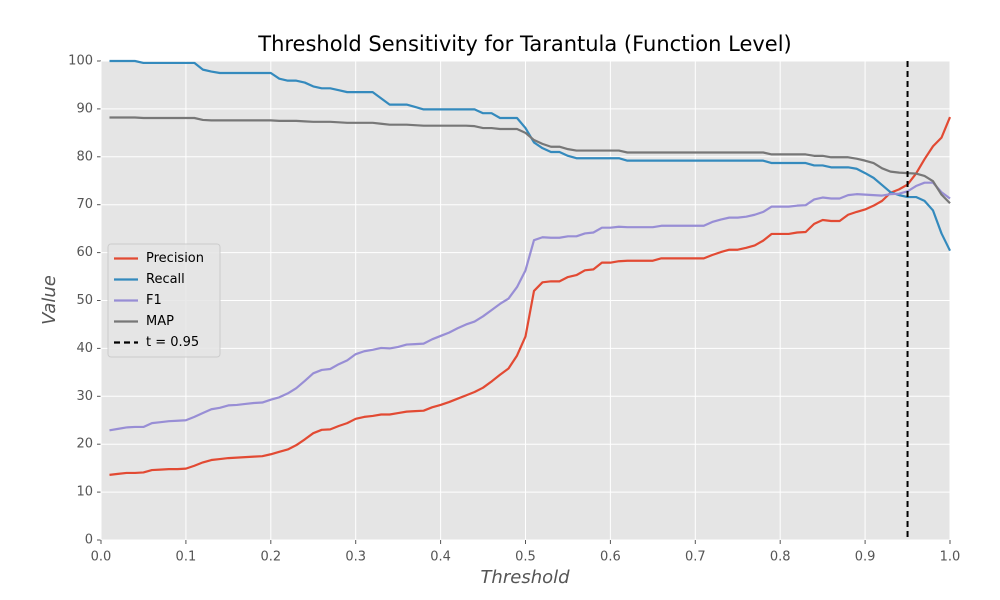 This screenshot has width=1000, height=600. Describe the element at coordinates (780, 557) in the screenshot. I see `x-tick-label: 0.8` at that location.